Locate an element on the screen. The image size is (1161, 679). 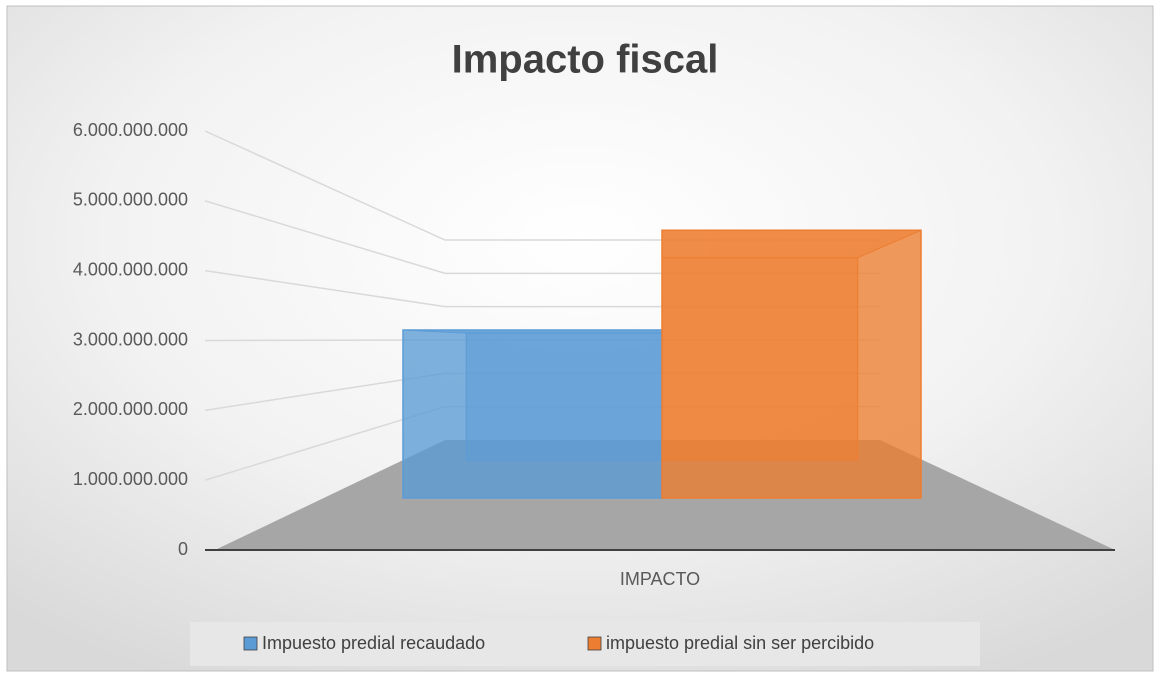
y-tick-label: 0 is located at coordinates (183, 549).